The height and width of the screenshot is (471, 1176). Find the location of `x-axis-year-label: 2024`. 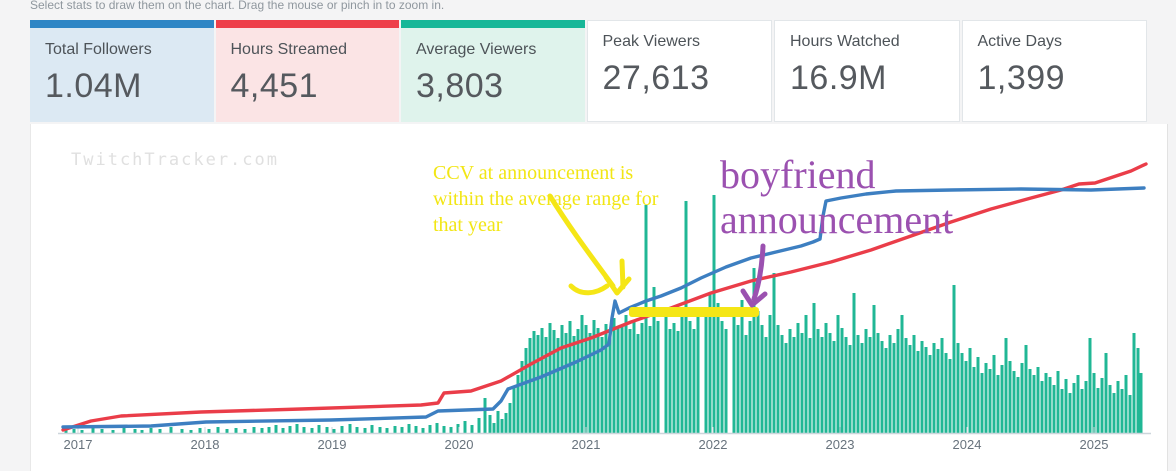

x-axis-year-label: 2024 is located at coordinates (967, 444).